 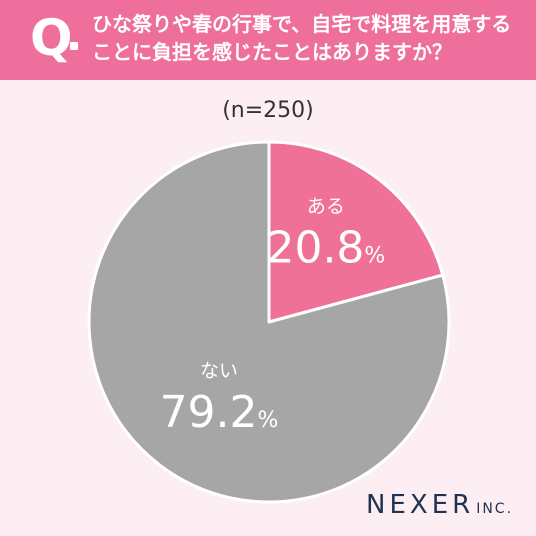 I want to click on logo-main: NEXER, so click(x=420, y=505).